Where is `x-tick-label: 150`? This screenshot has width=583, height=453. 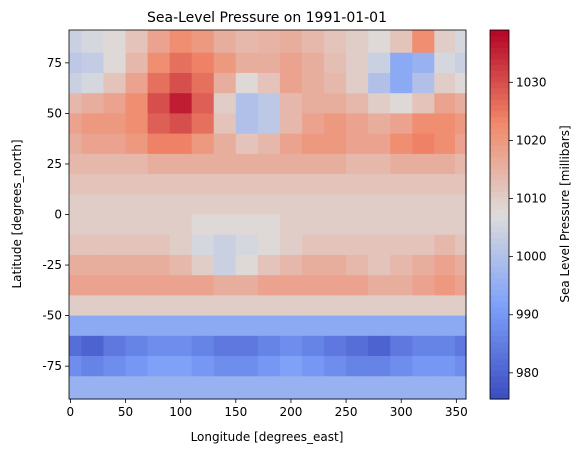
x-tick-label: 150 is located at coordinates (235, 412).